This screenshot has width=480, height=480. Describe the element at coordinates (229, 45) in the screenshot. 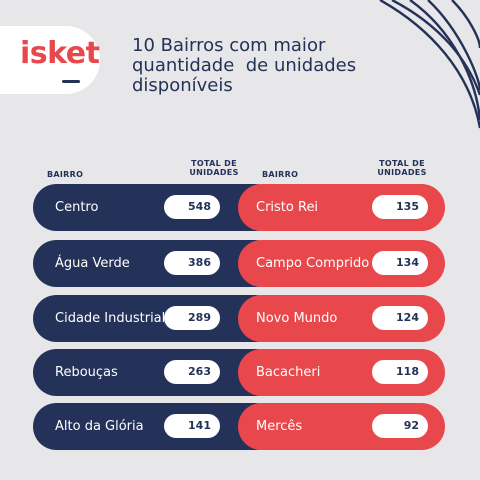

I see `title-line-1: 10 Bairros com maior` at that location.